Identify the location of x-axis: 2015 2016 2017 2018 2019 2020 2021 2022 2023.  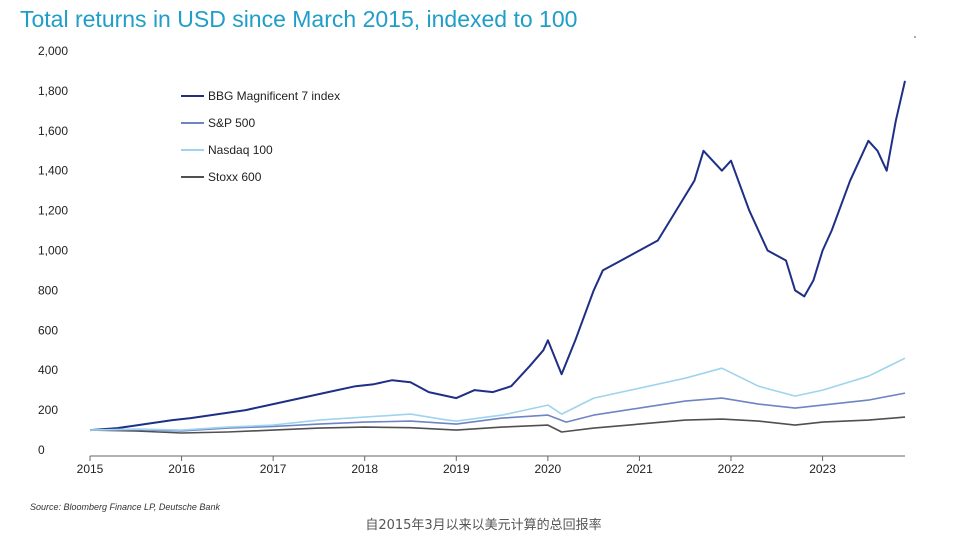
(491, 465).